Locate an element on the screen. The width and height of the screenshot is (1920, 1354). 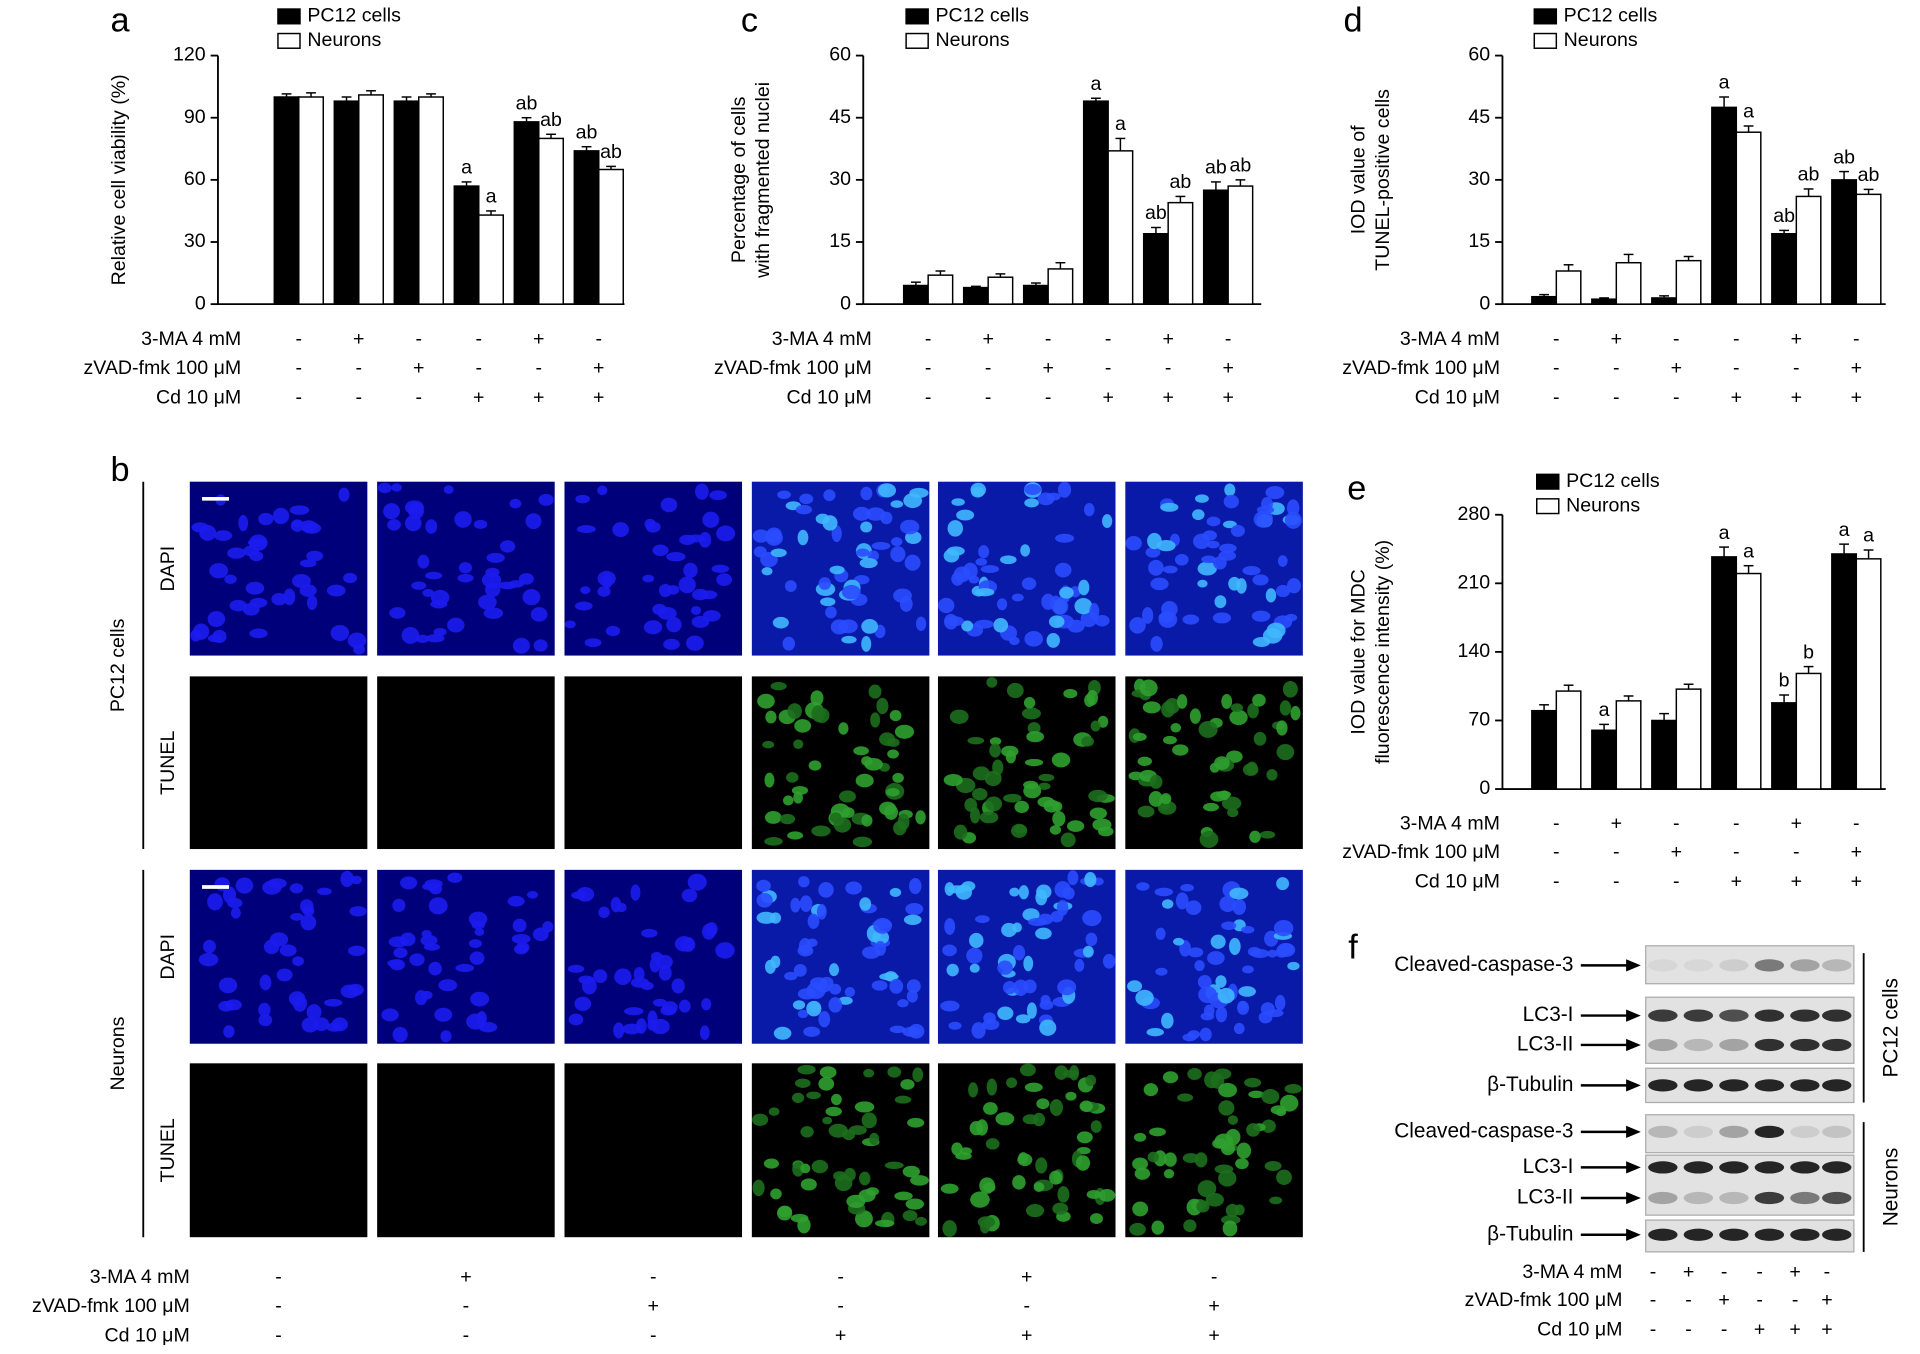
band-label: Cleaved-caspase-3 is located at coordinates (1483, 964).